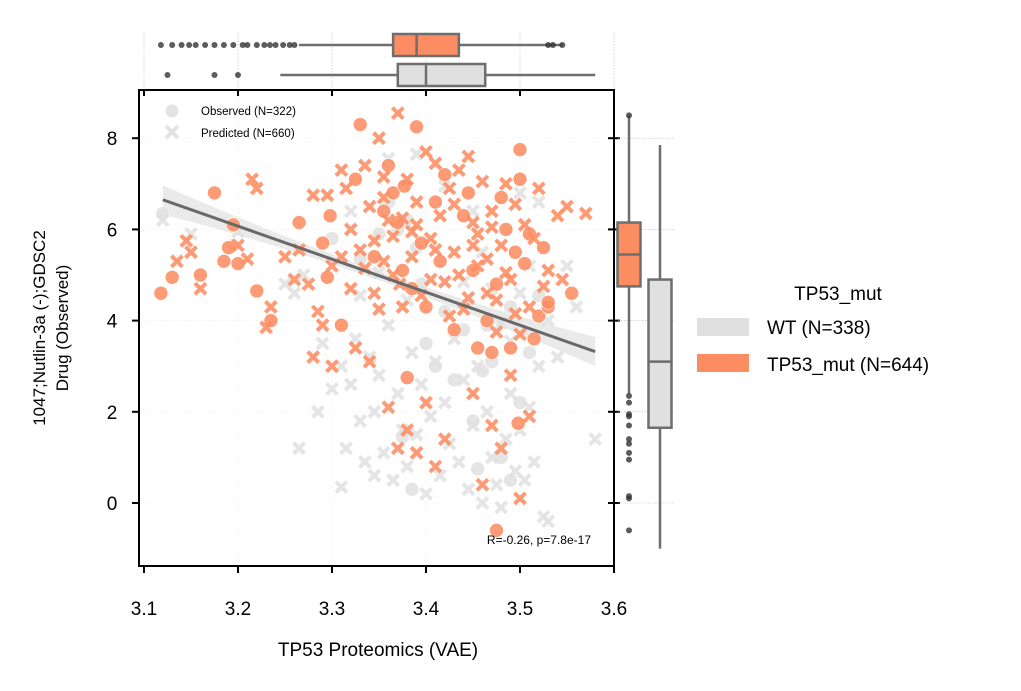 Image resolution: width=1021 pixels, height=691 pixels. I want to click on y-tick-label: 8, so click(112, 139).